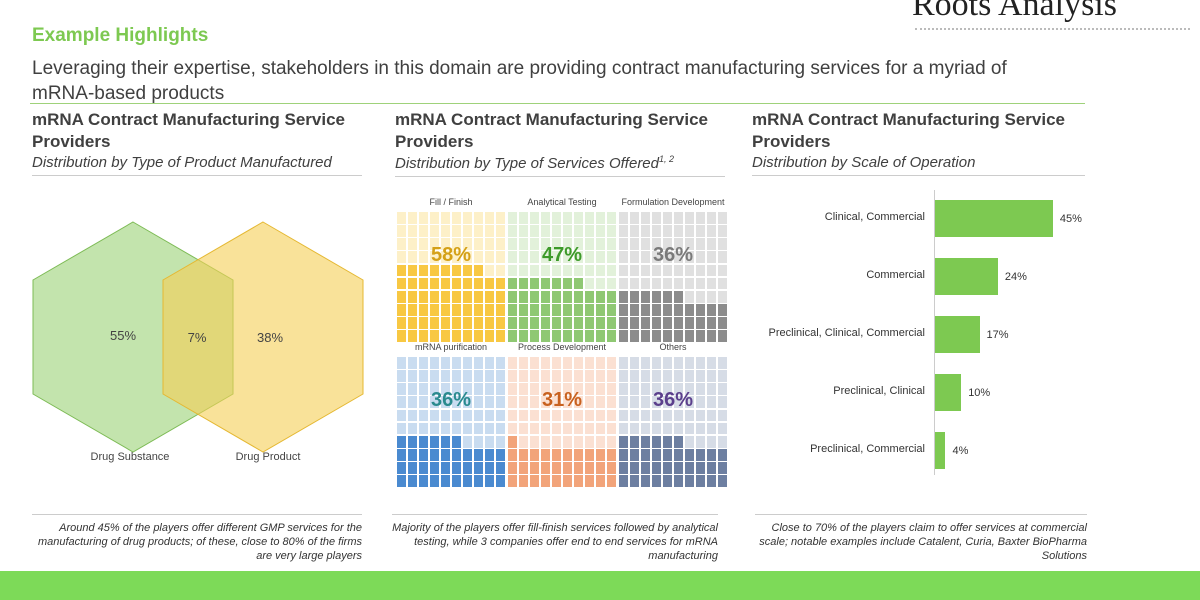  I want to click on venn-drug-product, so click(263, 337).